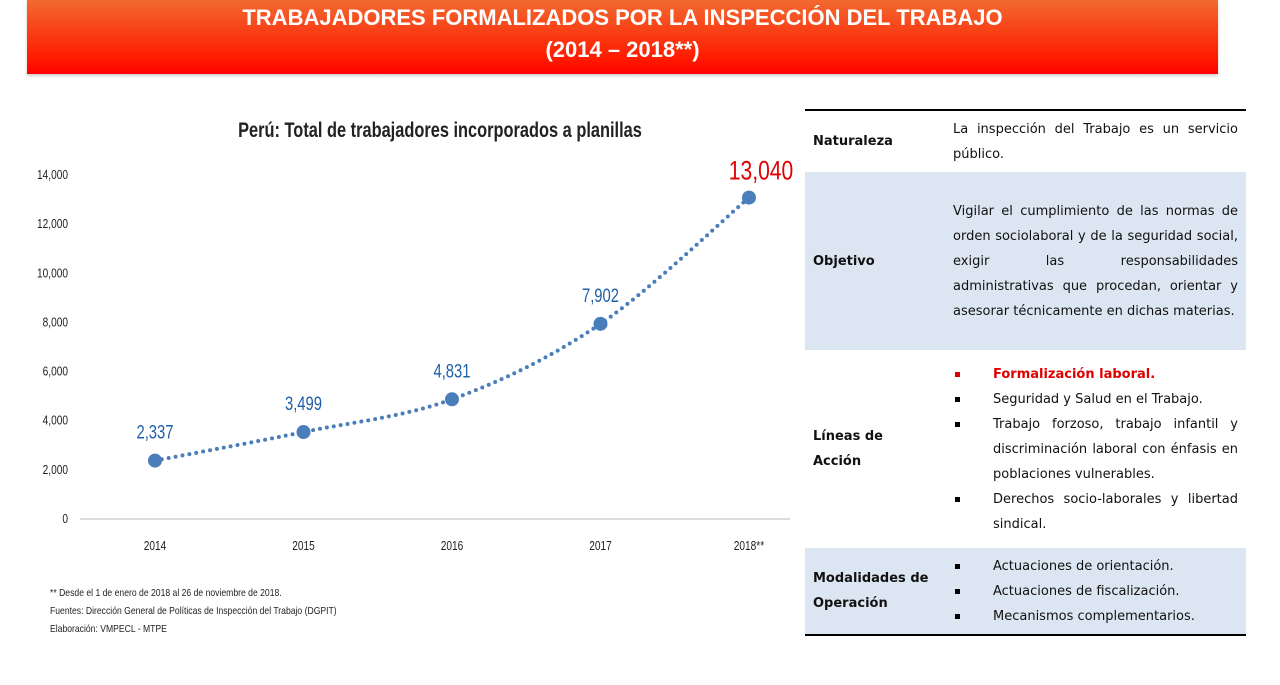 The width and height of the screenshot is (1280, 685). What do you see at coordinates (1095, 616) in the screenshot?
I see `list-item: Mecanismos complementarios.` at bounding box center [1095, 616].